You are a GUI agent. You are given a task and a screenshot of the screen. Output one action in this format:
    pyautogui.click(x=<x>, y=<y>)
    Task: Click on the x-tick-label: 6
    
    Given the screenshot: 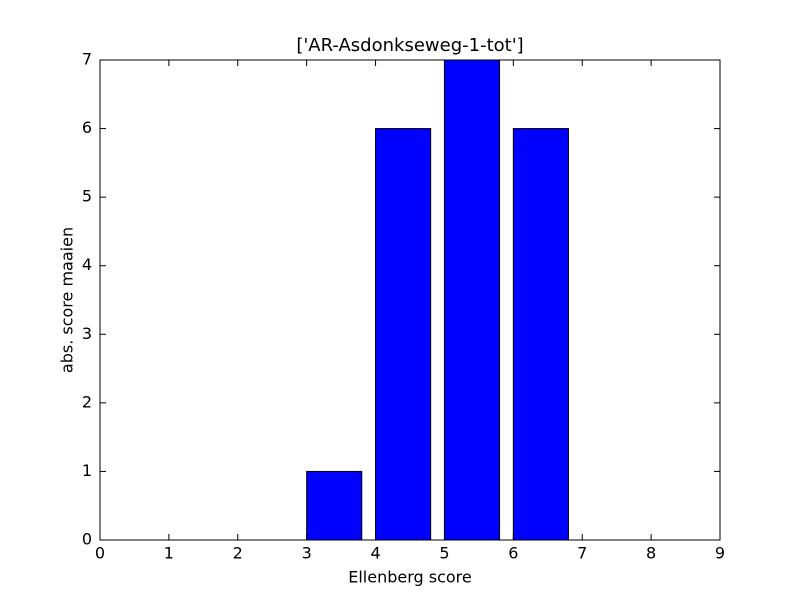 What is the action you would take?
    pyautogui.click(x=513, y=553)
    